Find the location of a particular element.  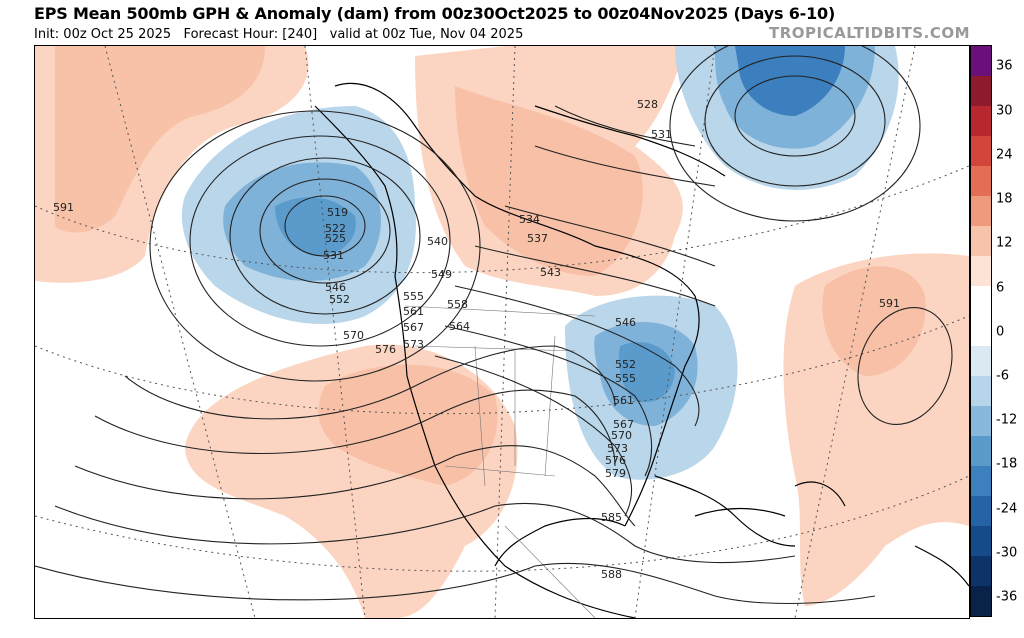

political-boundaries is located at coordinates (500, 461).